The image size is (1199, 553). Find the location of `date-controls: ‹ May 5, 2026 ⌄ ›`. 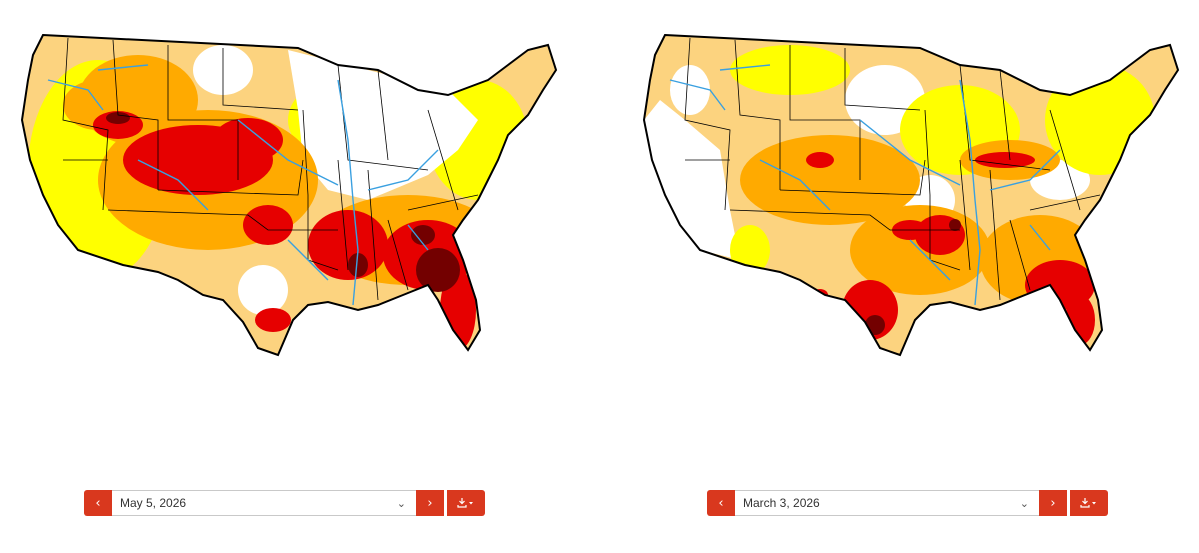

date-controls: ‹ May 5, 2026 ⌄ › is located at coordinates (284, 503).